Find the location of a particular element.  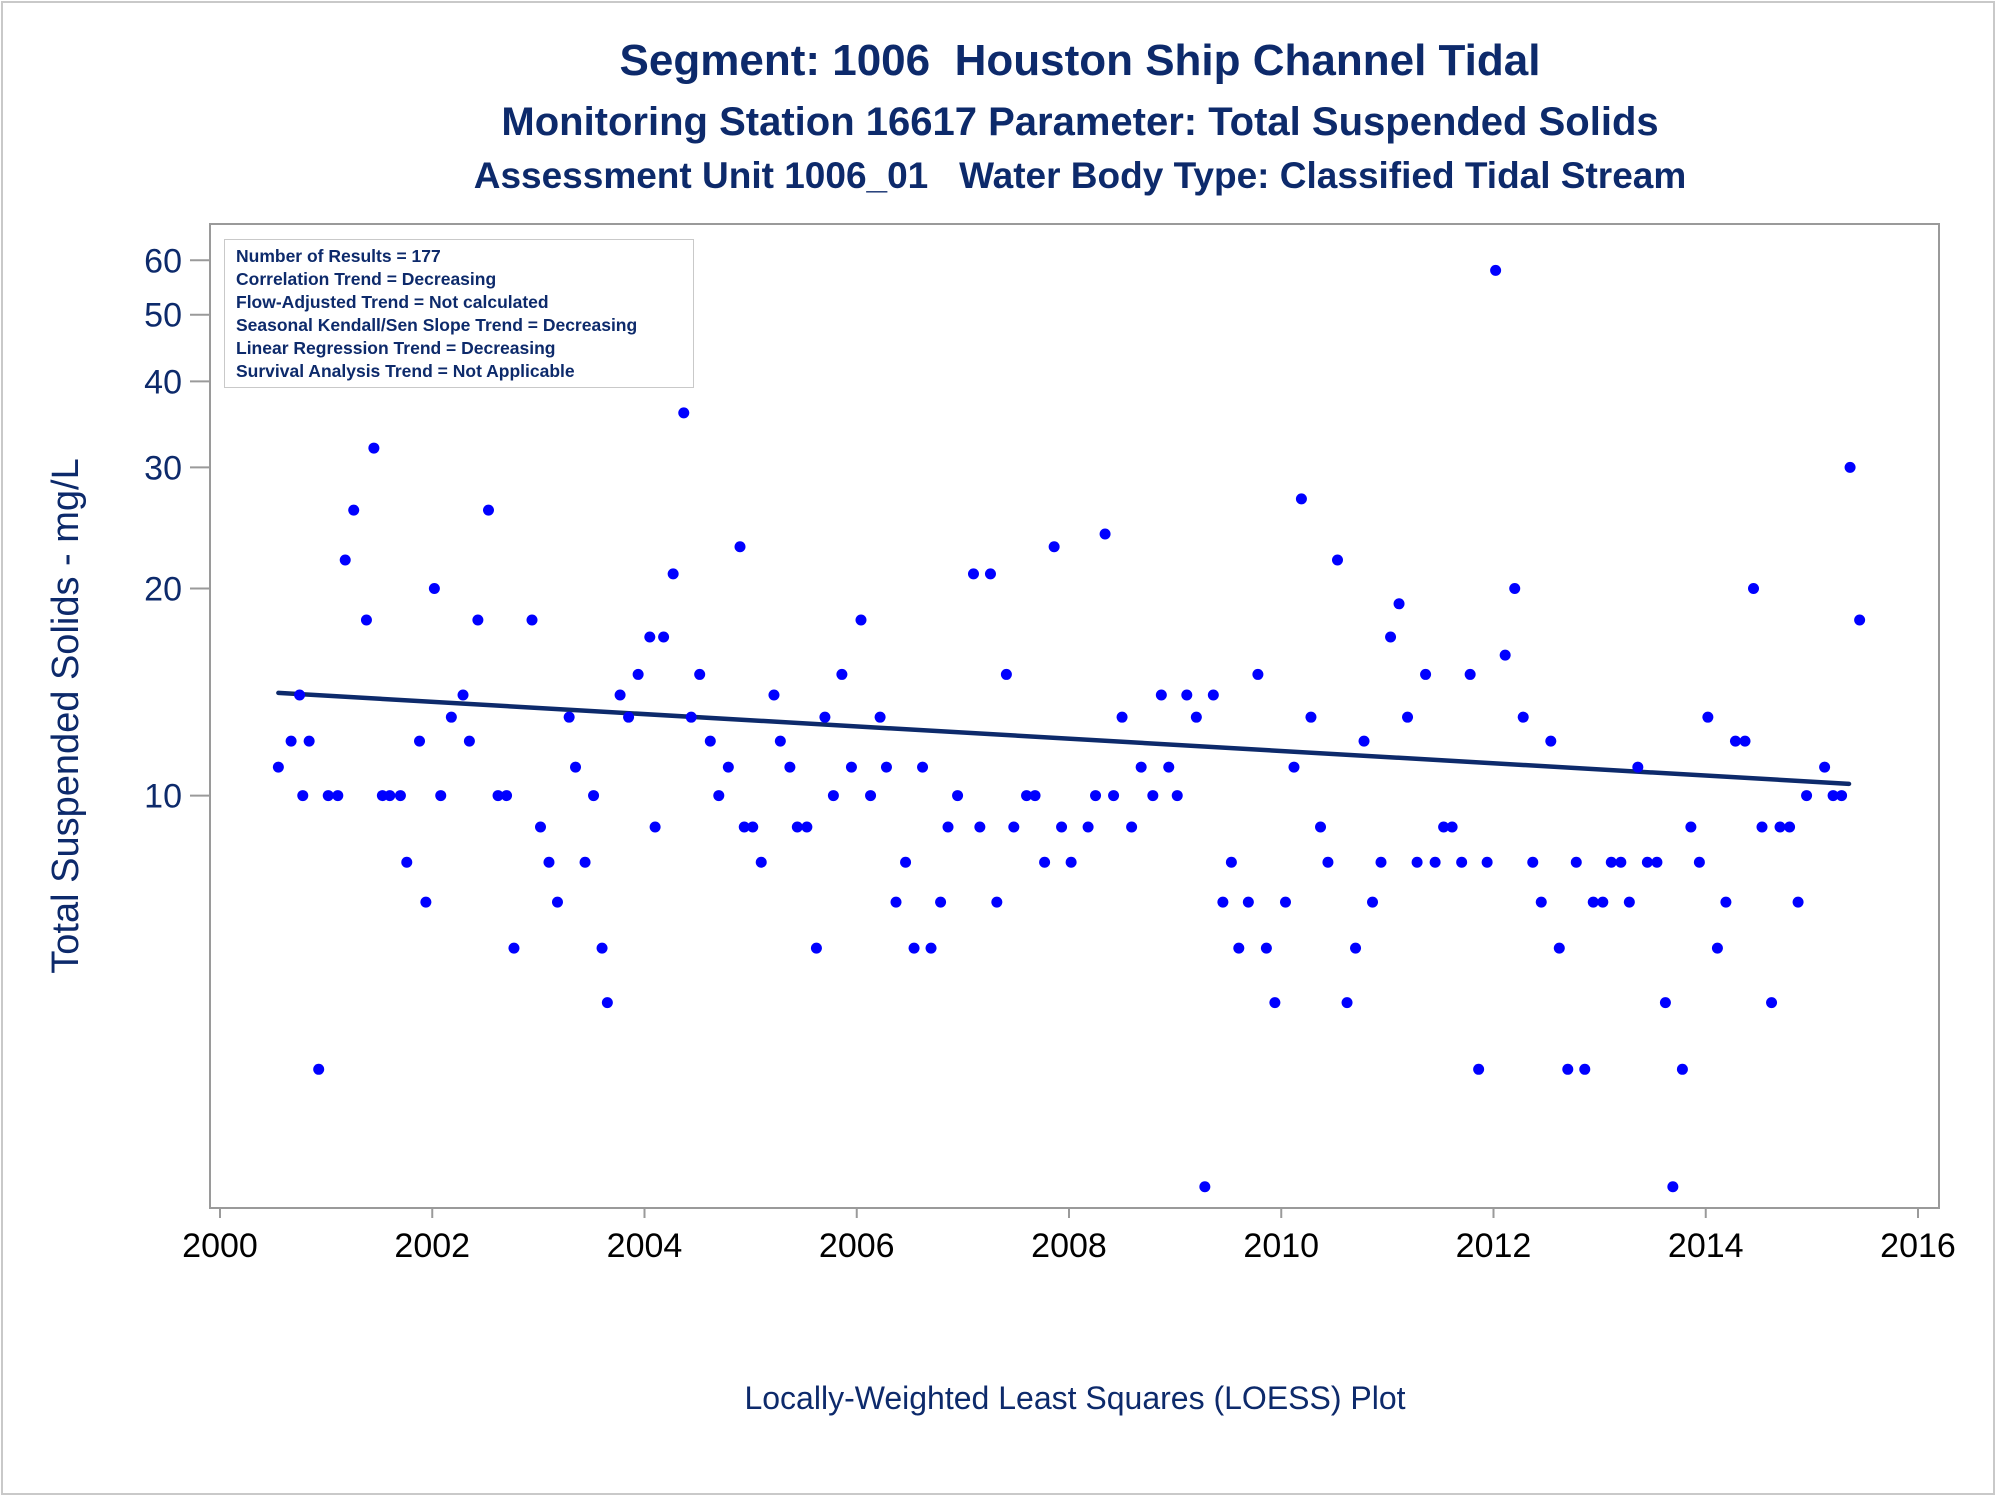

y-tick-label: 40 is located at coordinates (163, 382).